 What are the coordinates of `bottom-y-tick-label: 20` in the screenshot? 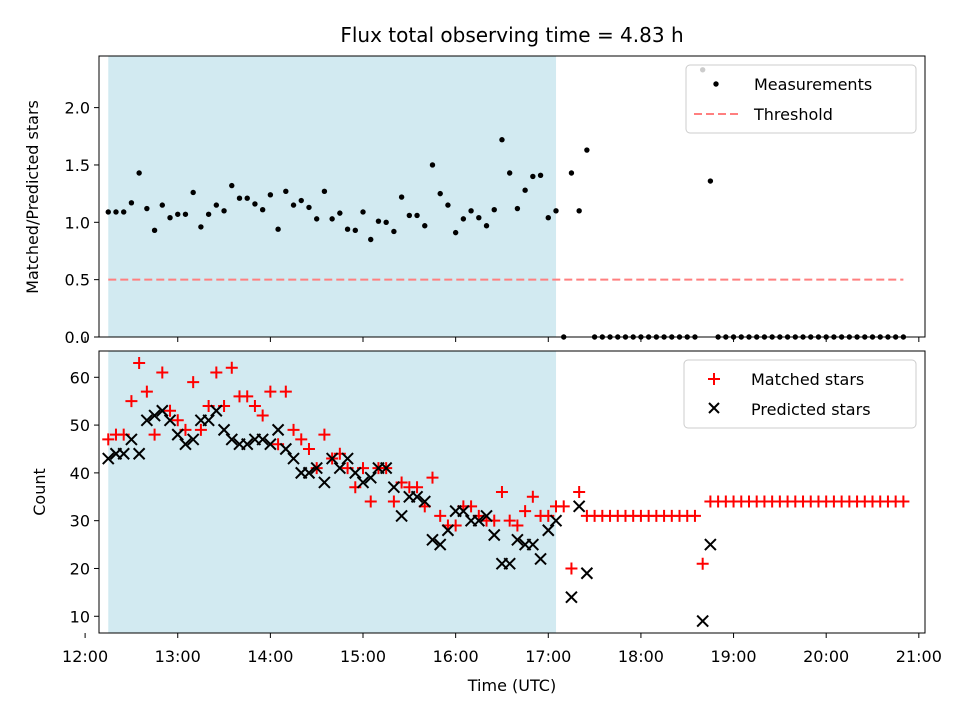 It's located at (80, 568).